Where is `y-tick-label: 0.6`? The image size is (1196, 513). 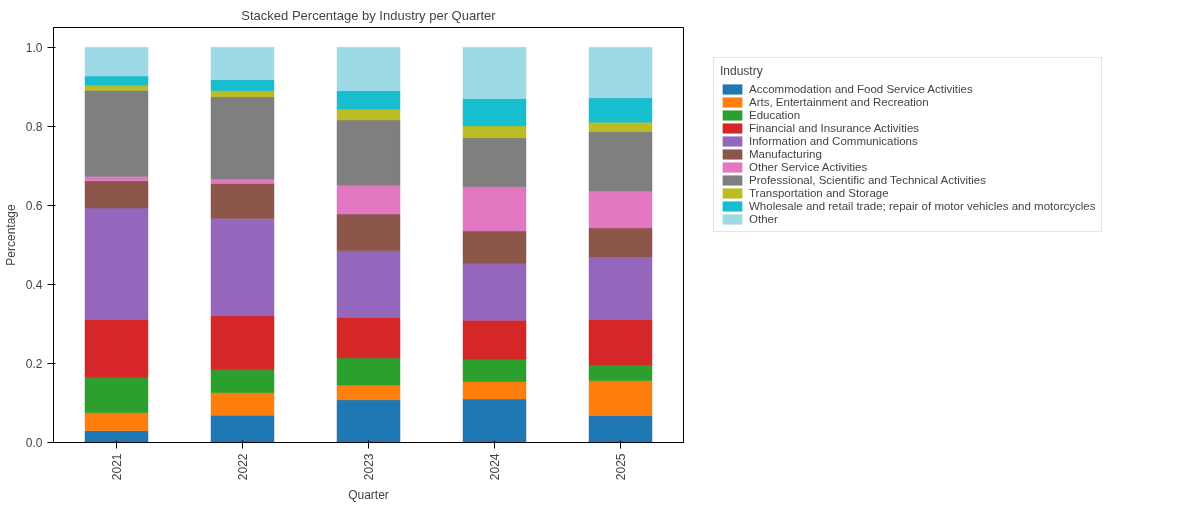 y-tick-label: 0.6 is located at coordinates (34, 205).